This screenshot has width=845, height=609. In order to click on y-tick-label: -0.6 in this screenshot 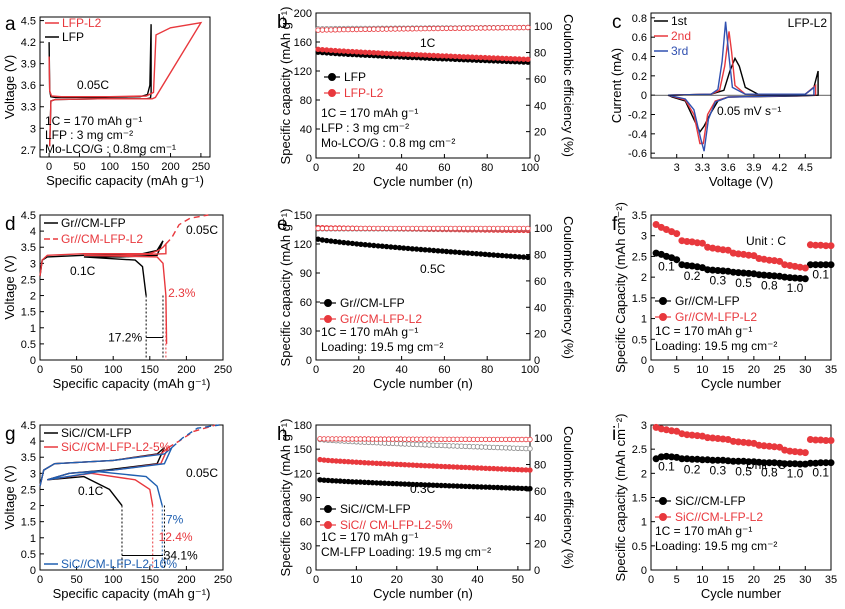, I will do `click(637, 154)`.